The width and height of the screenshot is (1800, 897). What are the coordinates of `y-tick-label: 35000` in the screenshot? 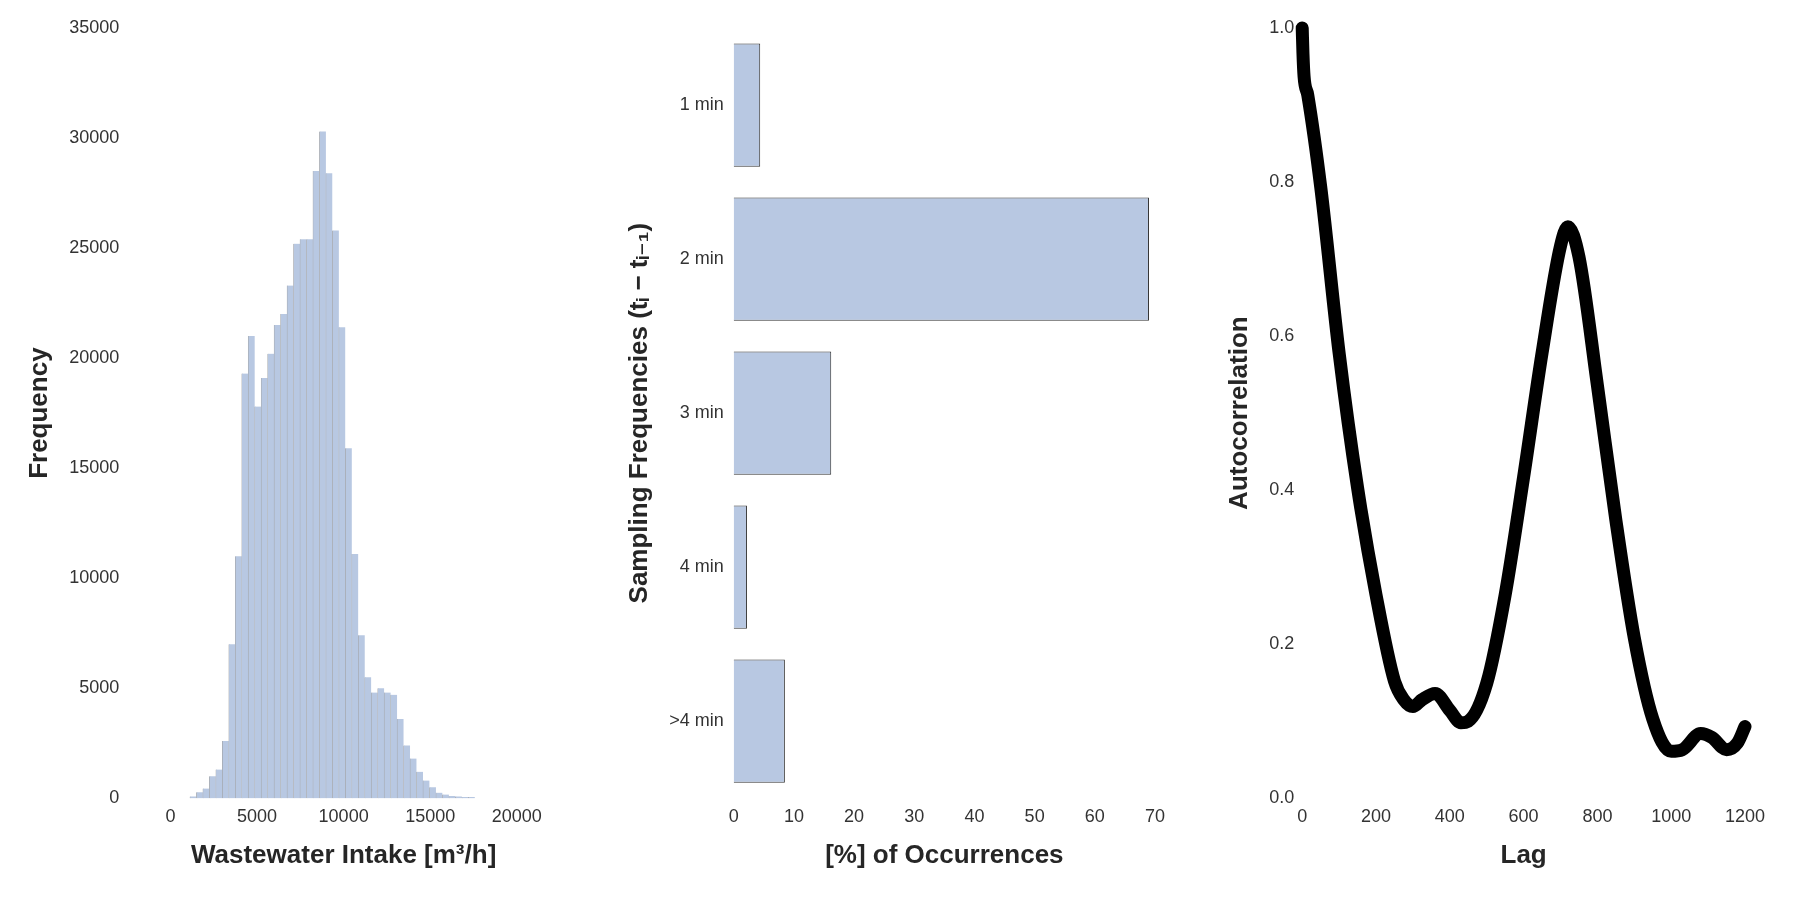 It's located at (94, 26).